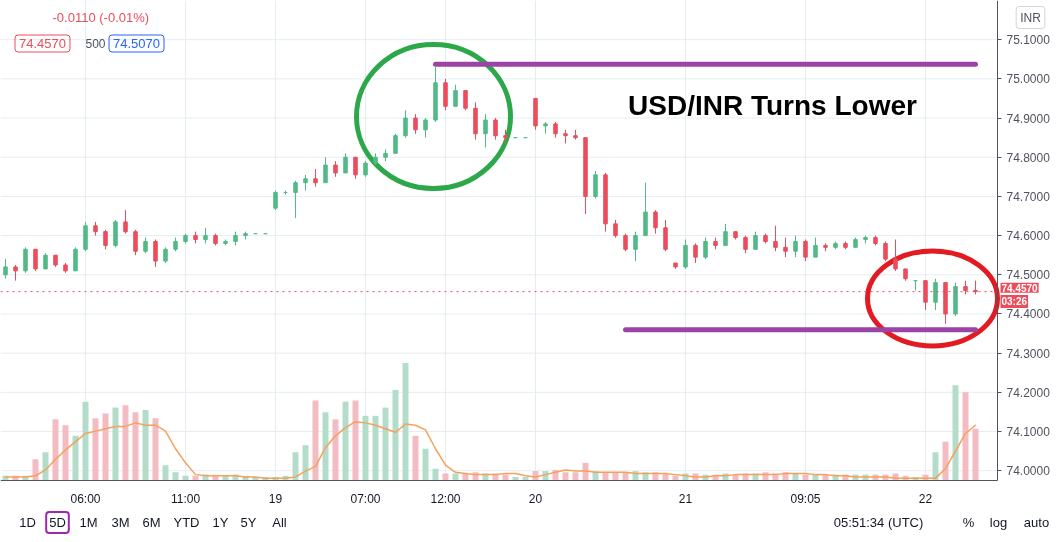 The height and width of the screenshot is (542, 1060). What do you see at coordinates (1020, 288) in the screenshot?
I see `ref-line-label: 74.4570` at bounding box center [1020, 288].